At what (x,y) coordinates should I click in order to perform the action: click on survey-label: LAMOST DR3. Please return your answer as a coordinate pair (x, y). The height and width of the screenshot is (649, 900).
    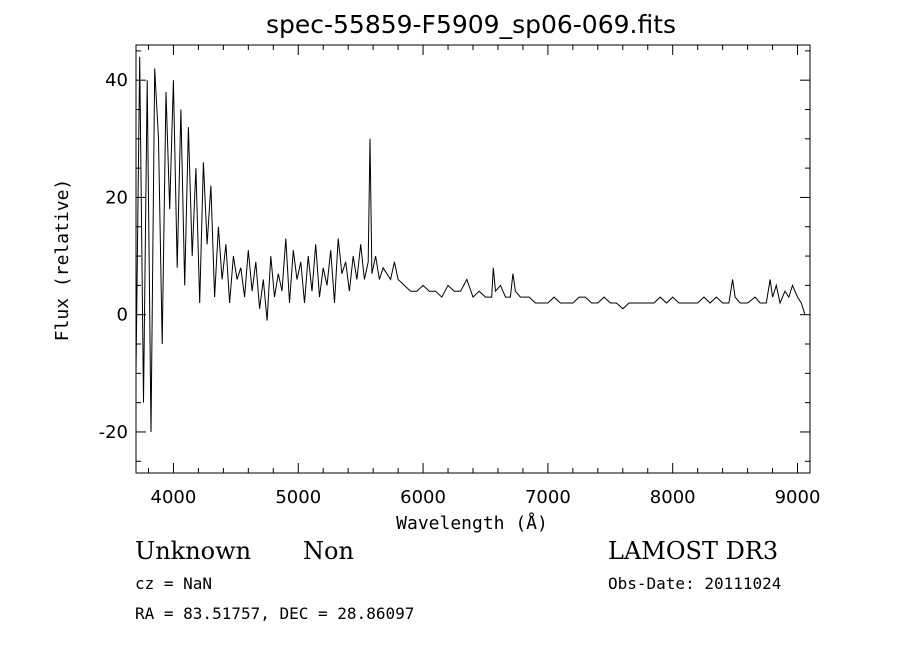
    Looking at the image, I should click on (693, 551).